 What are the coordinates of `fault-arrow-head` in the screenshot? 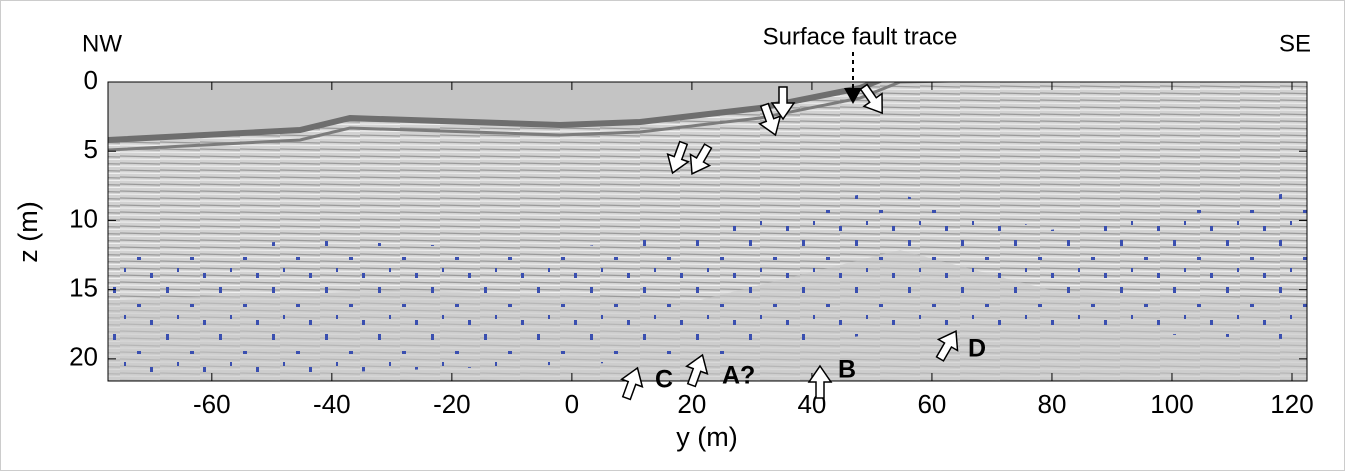 It's located at (853, 96).